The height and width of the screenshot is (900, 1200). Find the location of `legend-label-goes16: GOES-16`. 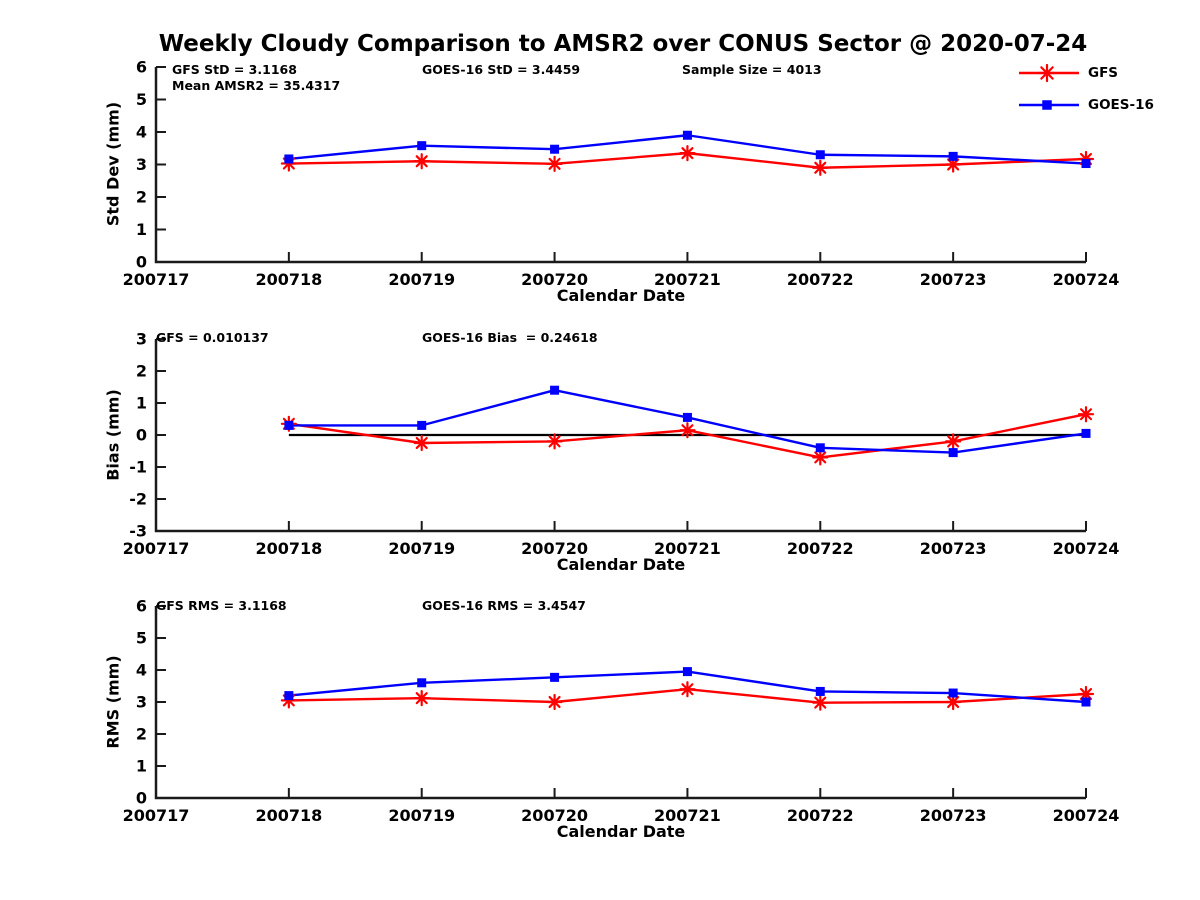

legend-label-goes16: GOES-16 is located at coordinates (1121, 105).